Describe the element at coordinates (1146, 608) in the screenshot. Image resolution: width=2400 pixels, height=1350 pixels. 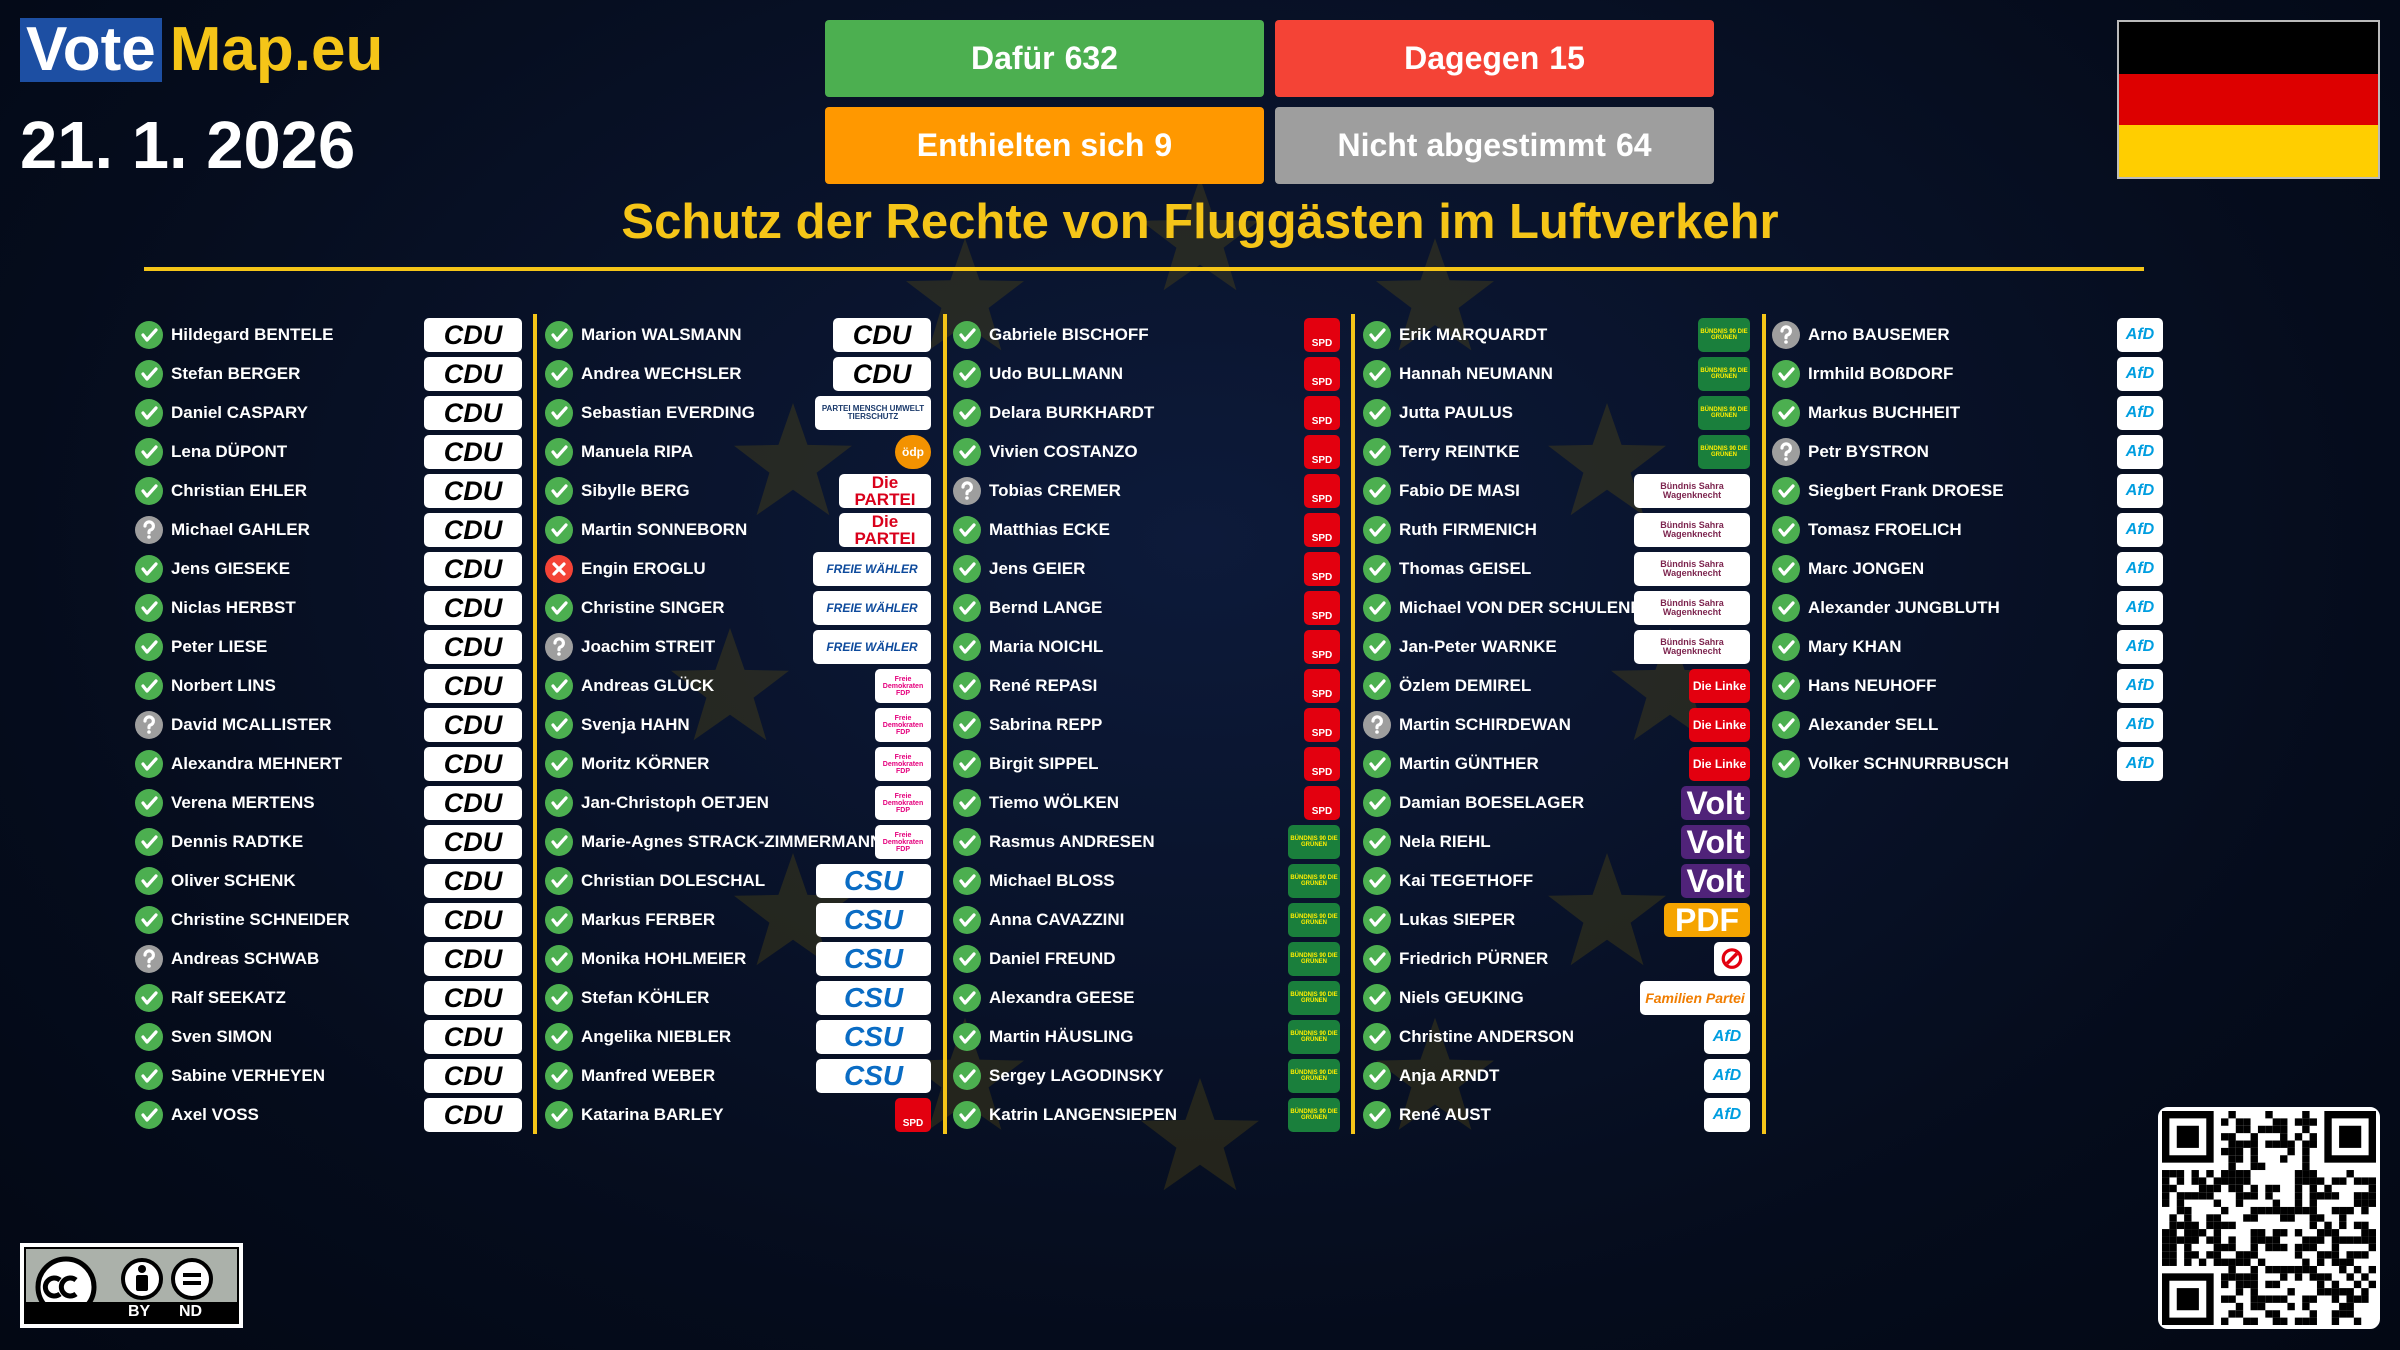
I see `member-row: Bernd LANGE SPD` at that location.